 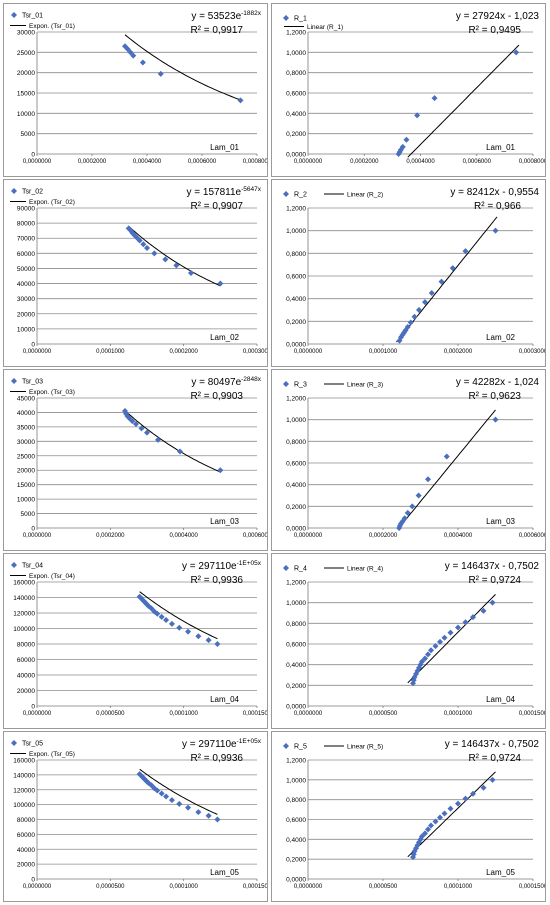 What do you see at coordinates (147, 162) in the screenshot?
I see `x-tick-label: 0,0004000` at bounding box center [147, 162].